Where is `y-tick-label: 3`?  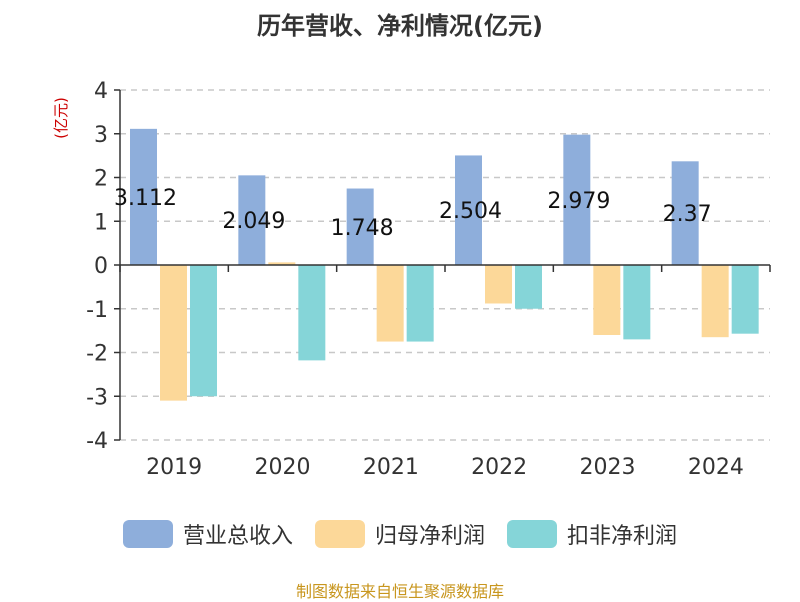 y-tick-label: 3 is located at coordinates (101, 135).